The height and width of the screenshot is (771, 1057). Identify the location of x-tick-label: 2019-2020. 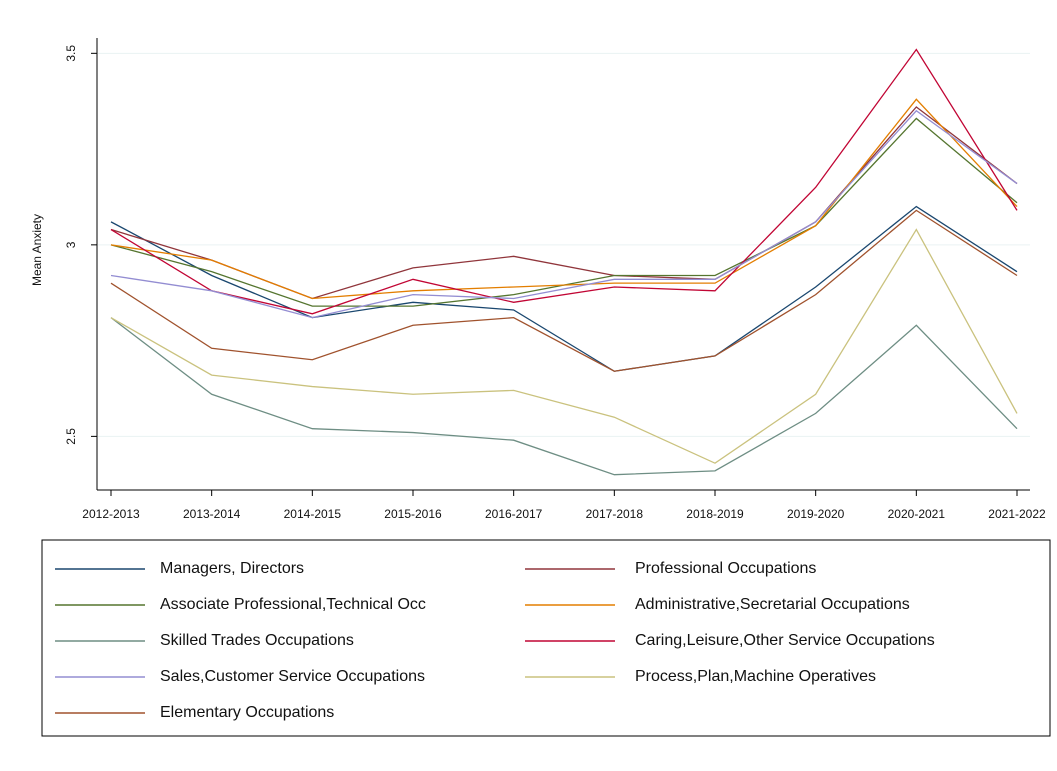
(816, 514).